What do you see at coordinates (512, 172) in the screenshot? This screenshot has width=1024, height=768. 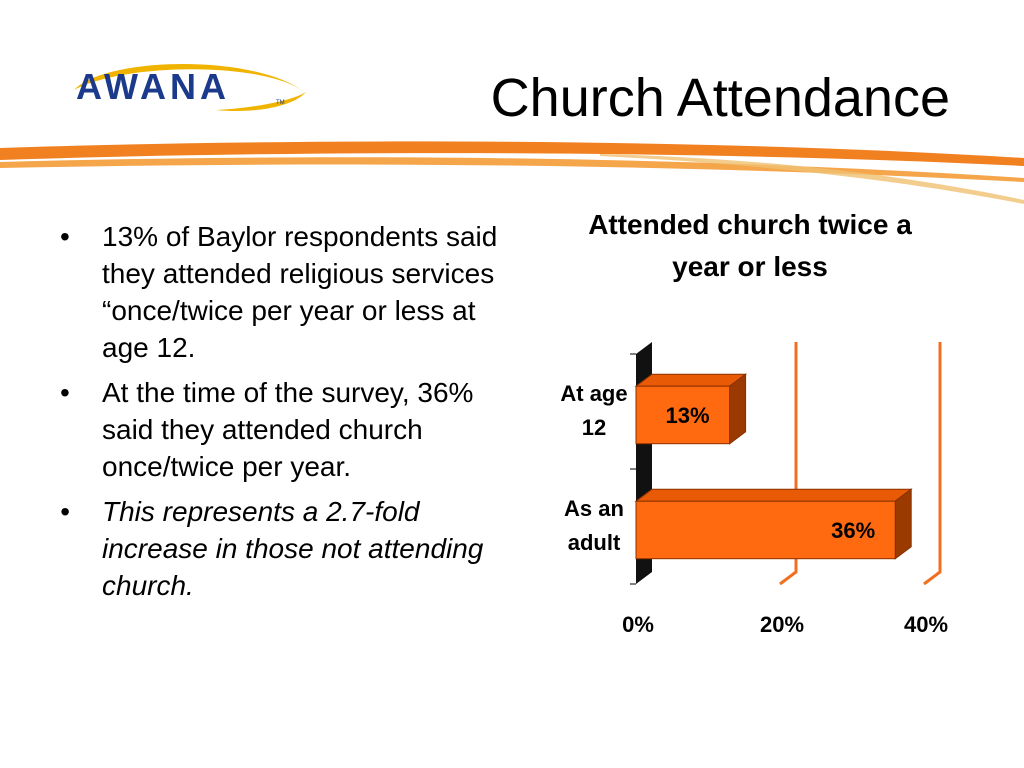 I see `header-swoosh-decoration` at bounding box center [512, 172].